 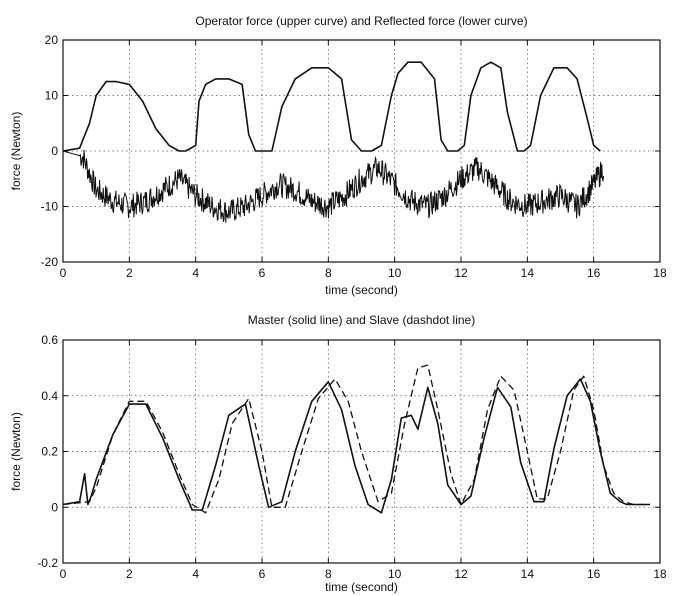 What do you see at coordinates (52, 96) in the screenshot?
I see `y-tick-label: 10` at bounding box center [52, 96].